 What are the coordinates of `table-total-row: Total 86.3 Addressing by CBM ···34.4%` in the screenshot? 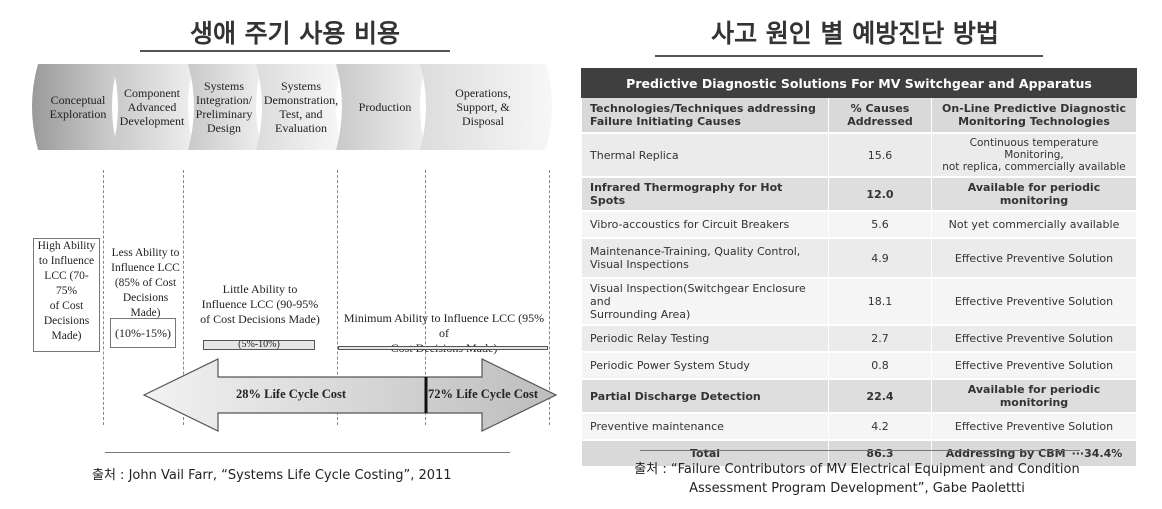 It's located at (859, 453).